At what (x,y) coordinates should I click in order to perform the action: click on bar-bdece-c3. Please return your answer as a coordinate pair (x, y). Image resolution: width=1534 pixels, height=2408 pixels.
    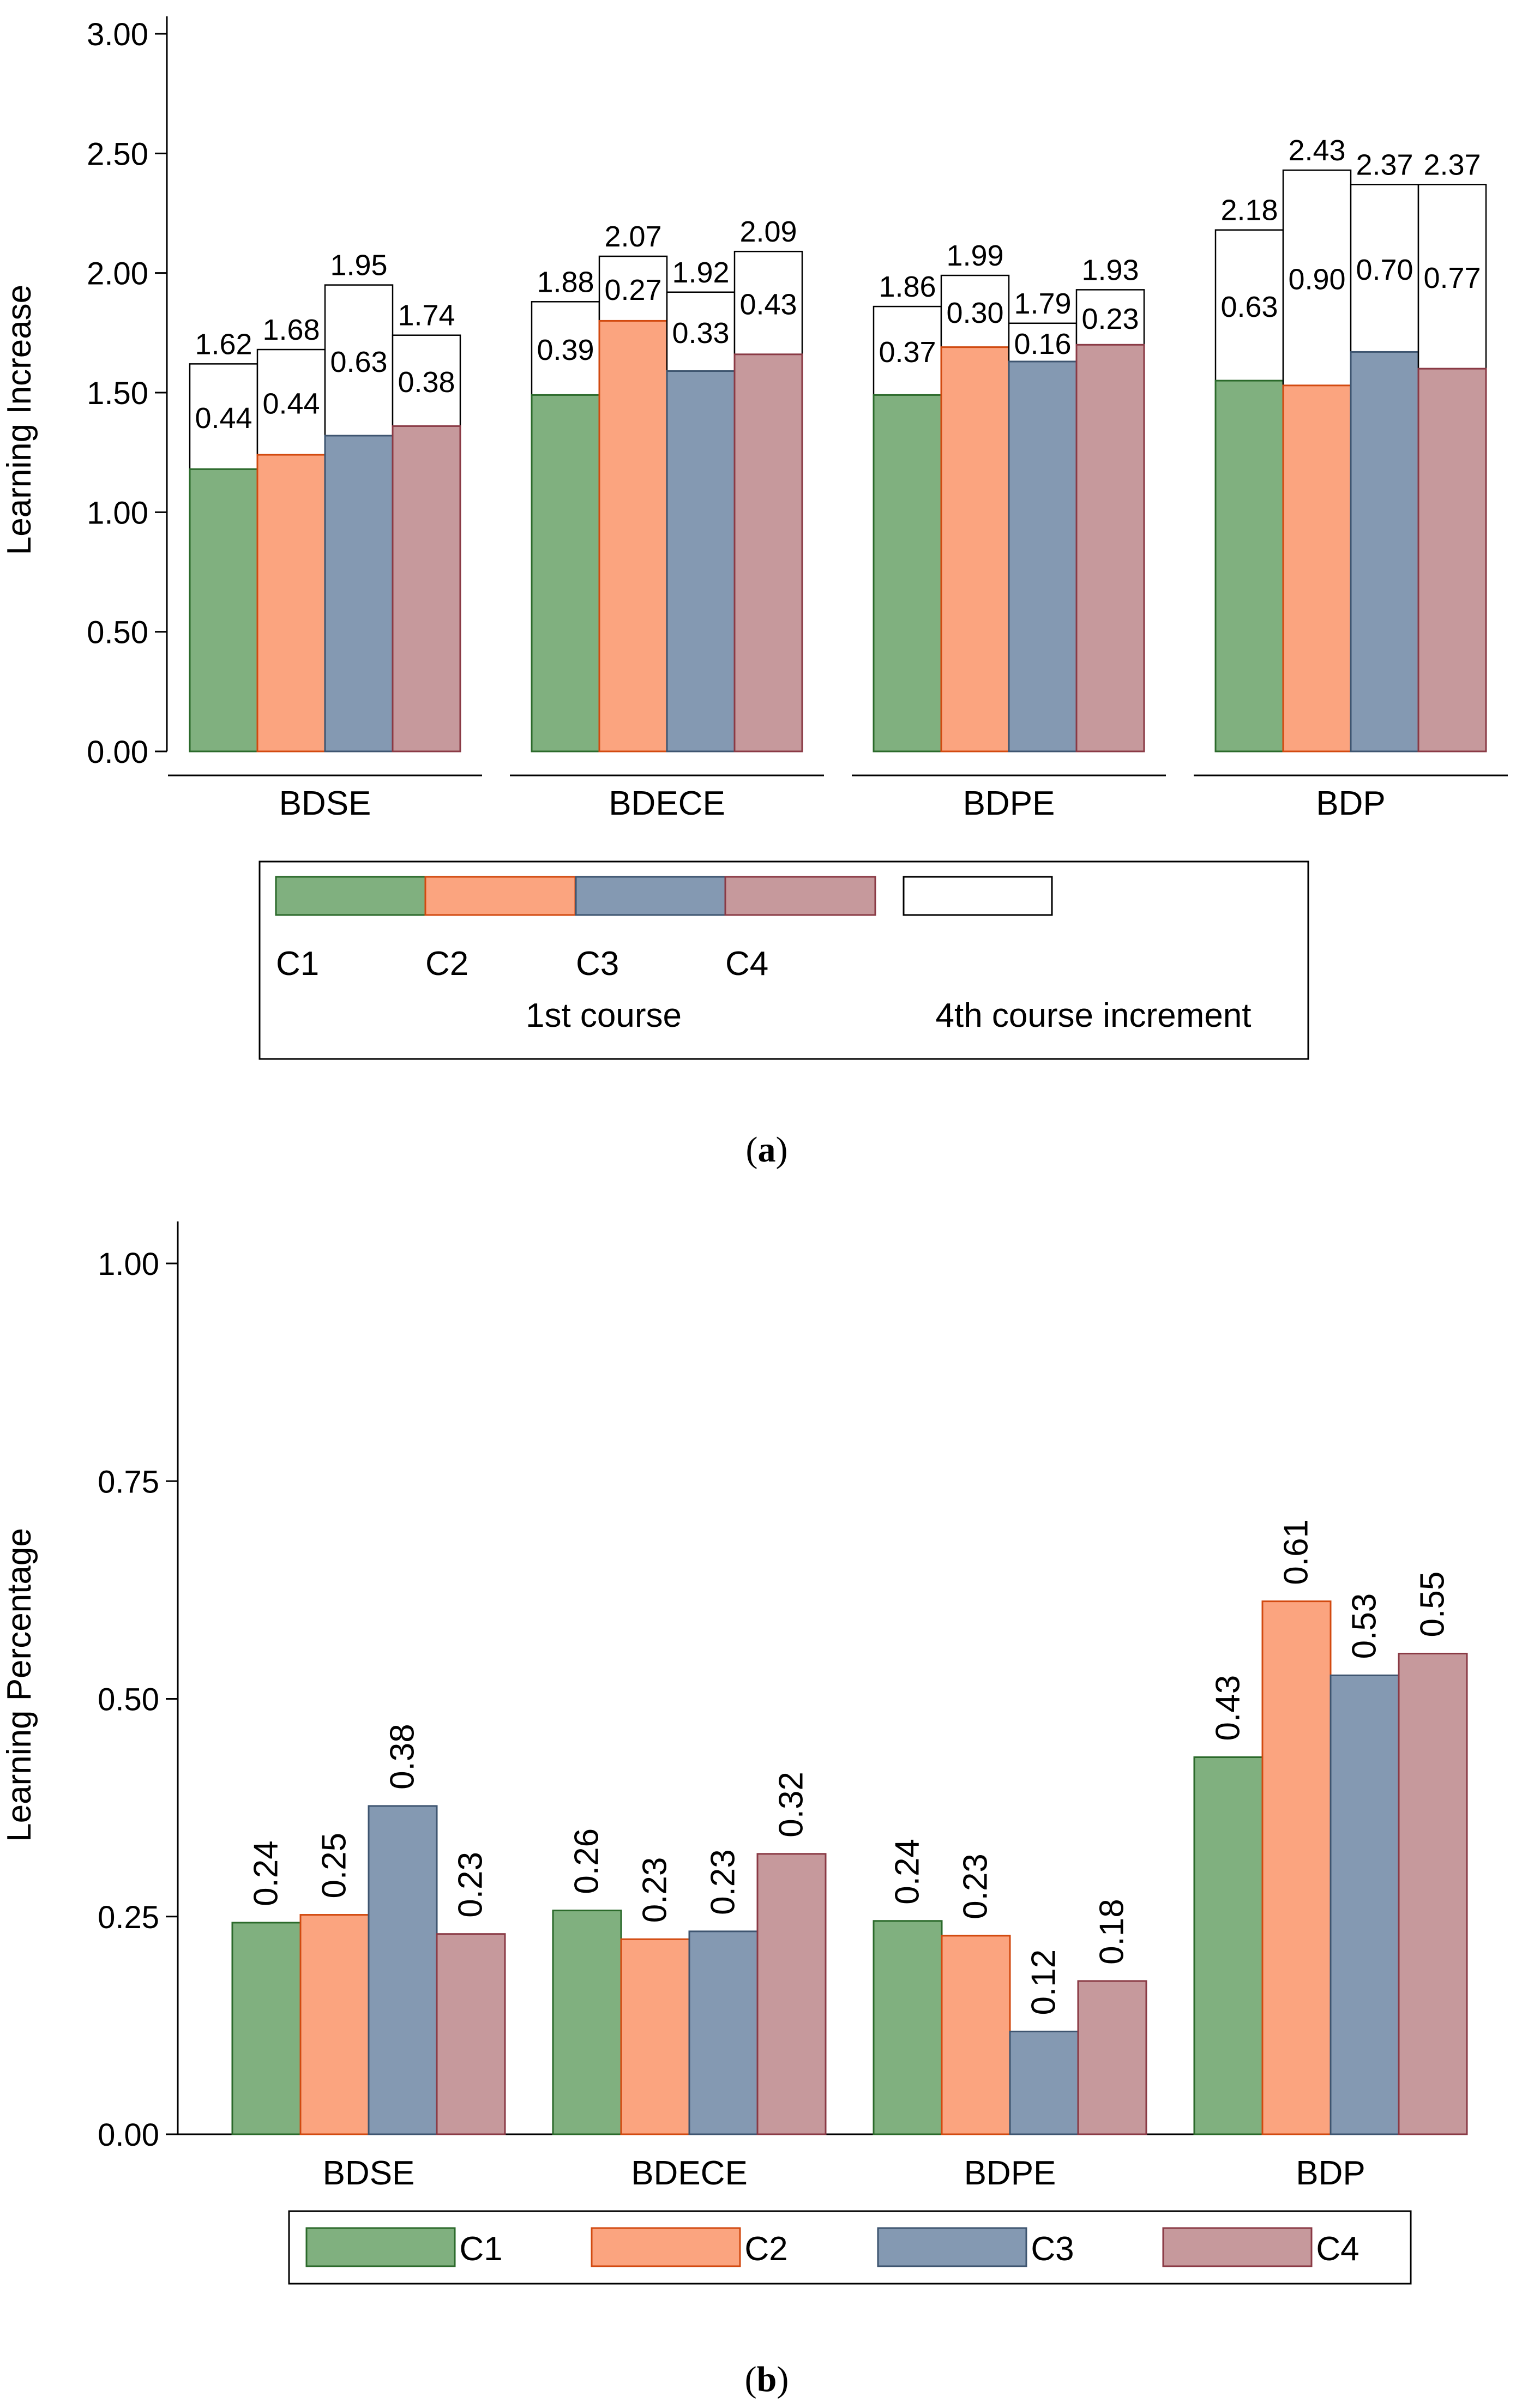
    Looking at the image, I should click on (723, 2032).